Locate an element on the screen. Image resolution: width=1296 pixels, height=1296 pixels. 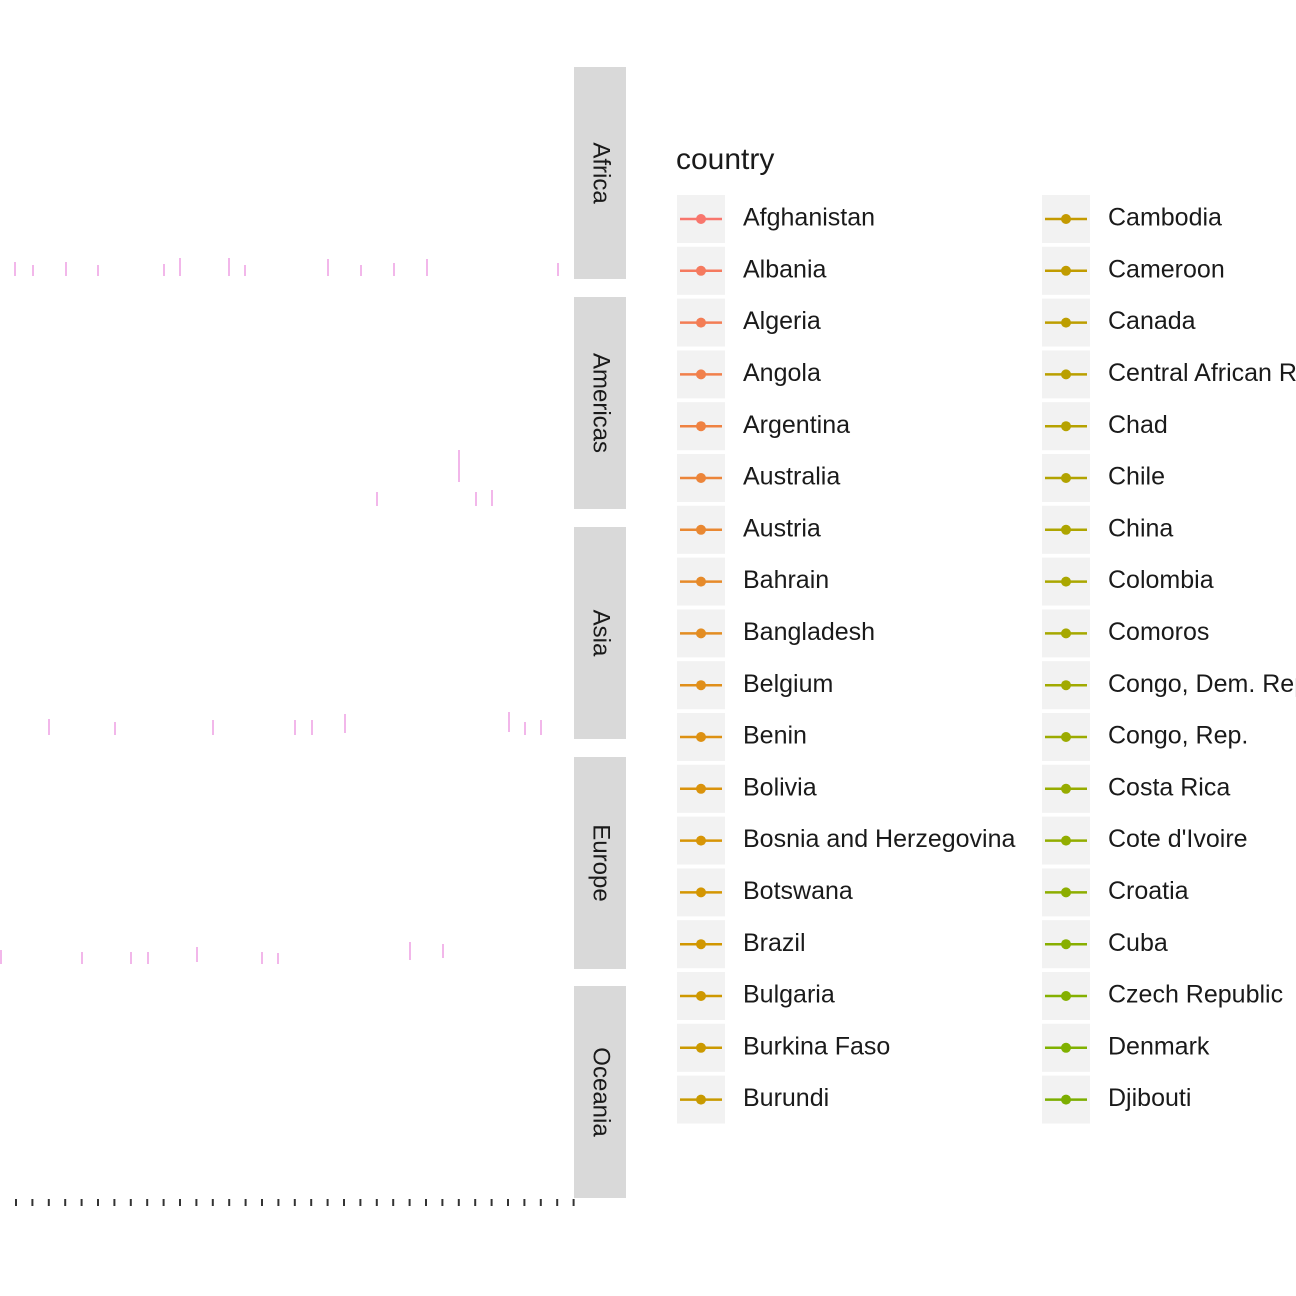
legend-label: Benin is located at coordinates (775, 736).